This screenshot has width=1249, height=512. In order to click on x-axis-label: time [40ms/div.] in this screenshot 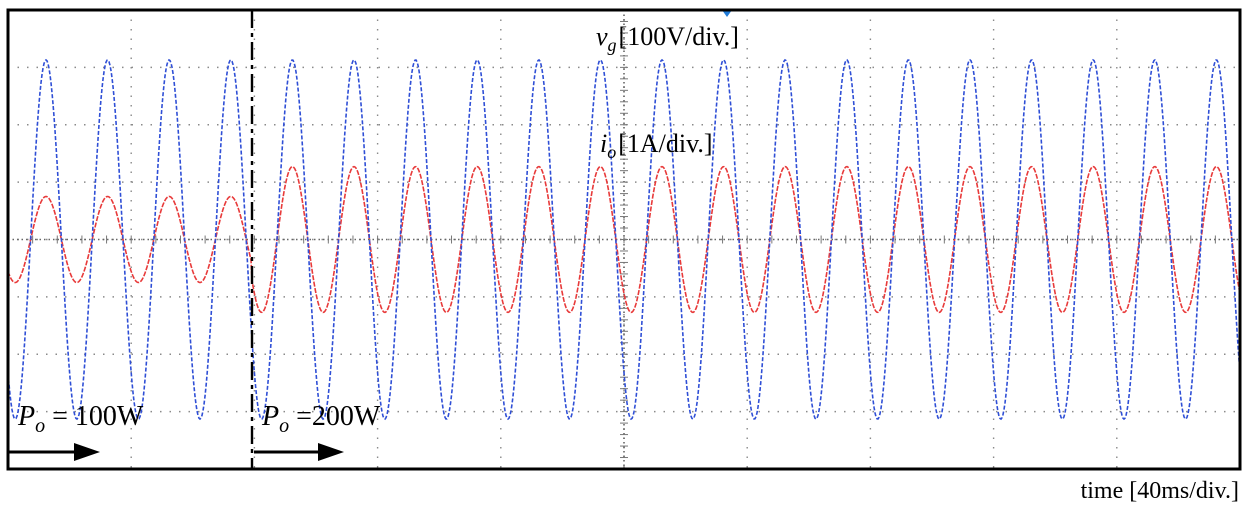, I will do `click(1159, 491)`.